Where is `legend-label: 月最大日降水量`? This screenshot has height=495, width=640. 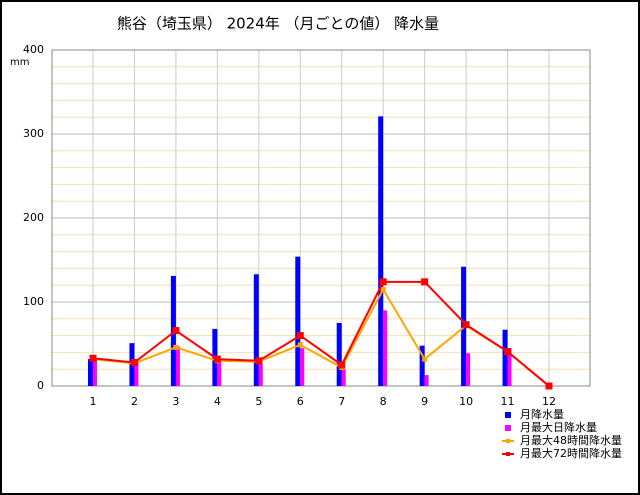
legend-label: 月最大日降水量 is located at coordinates (558, 427).